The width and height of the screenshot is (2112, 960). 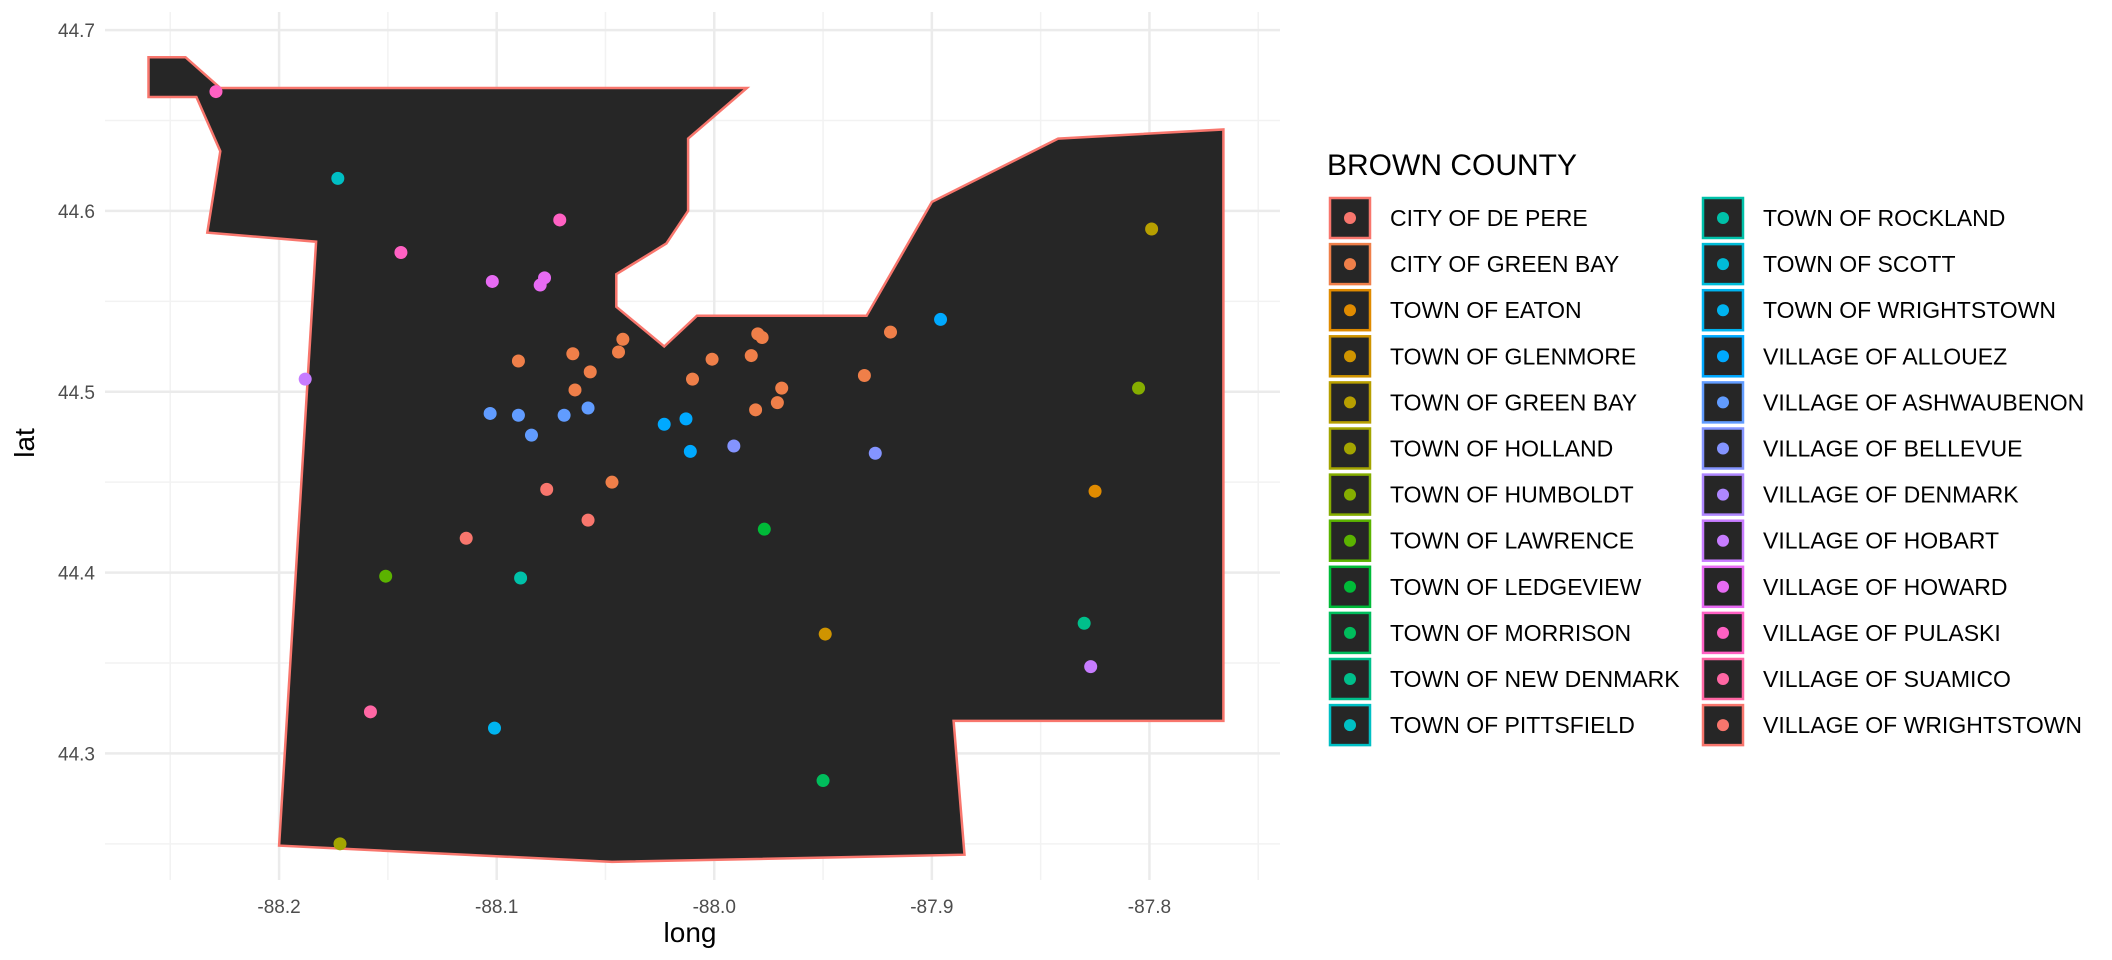 What do you see at coordinates (1884, 218) in the screenshot?
I see `legend-label: TOWN OF ROCKLAND` at bounding box center [1884, 218].